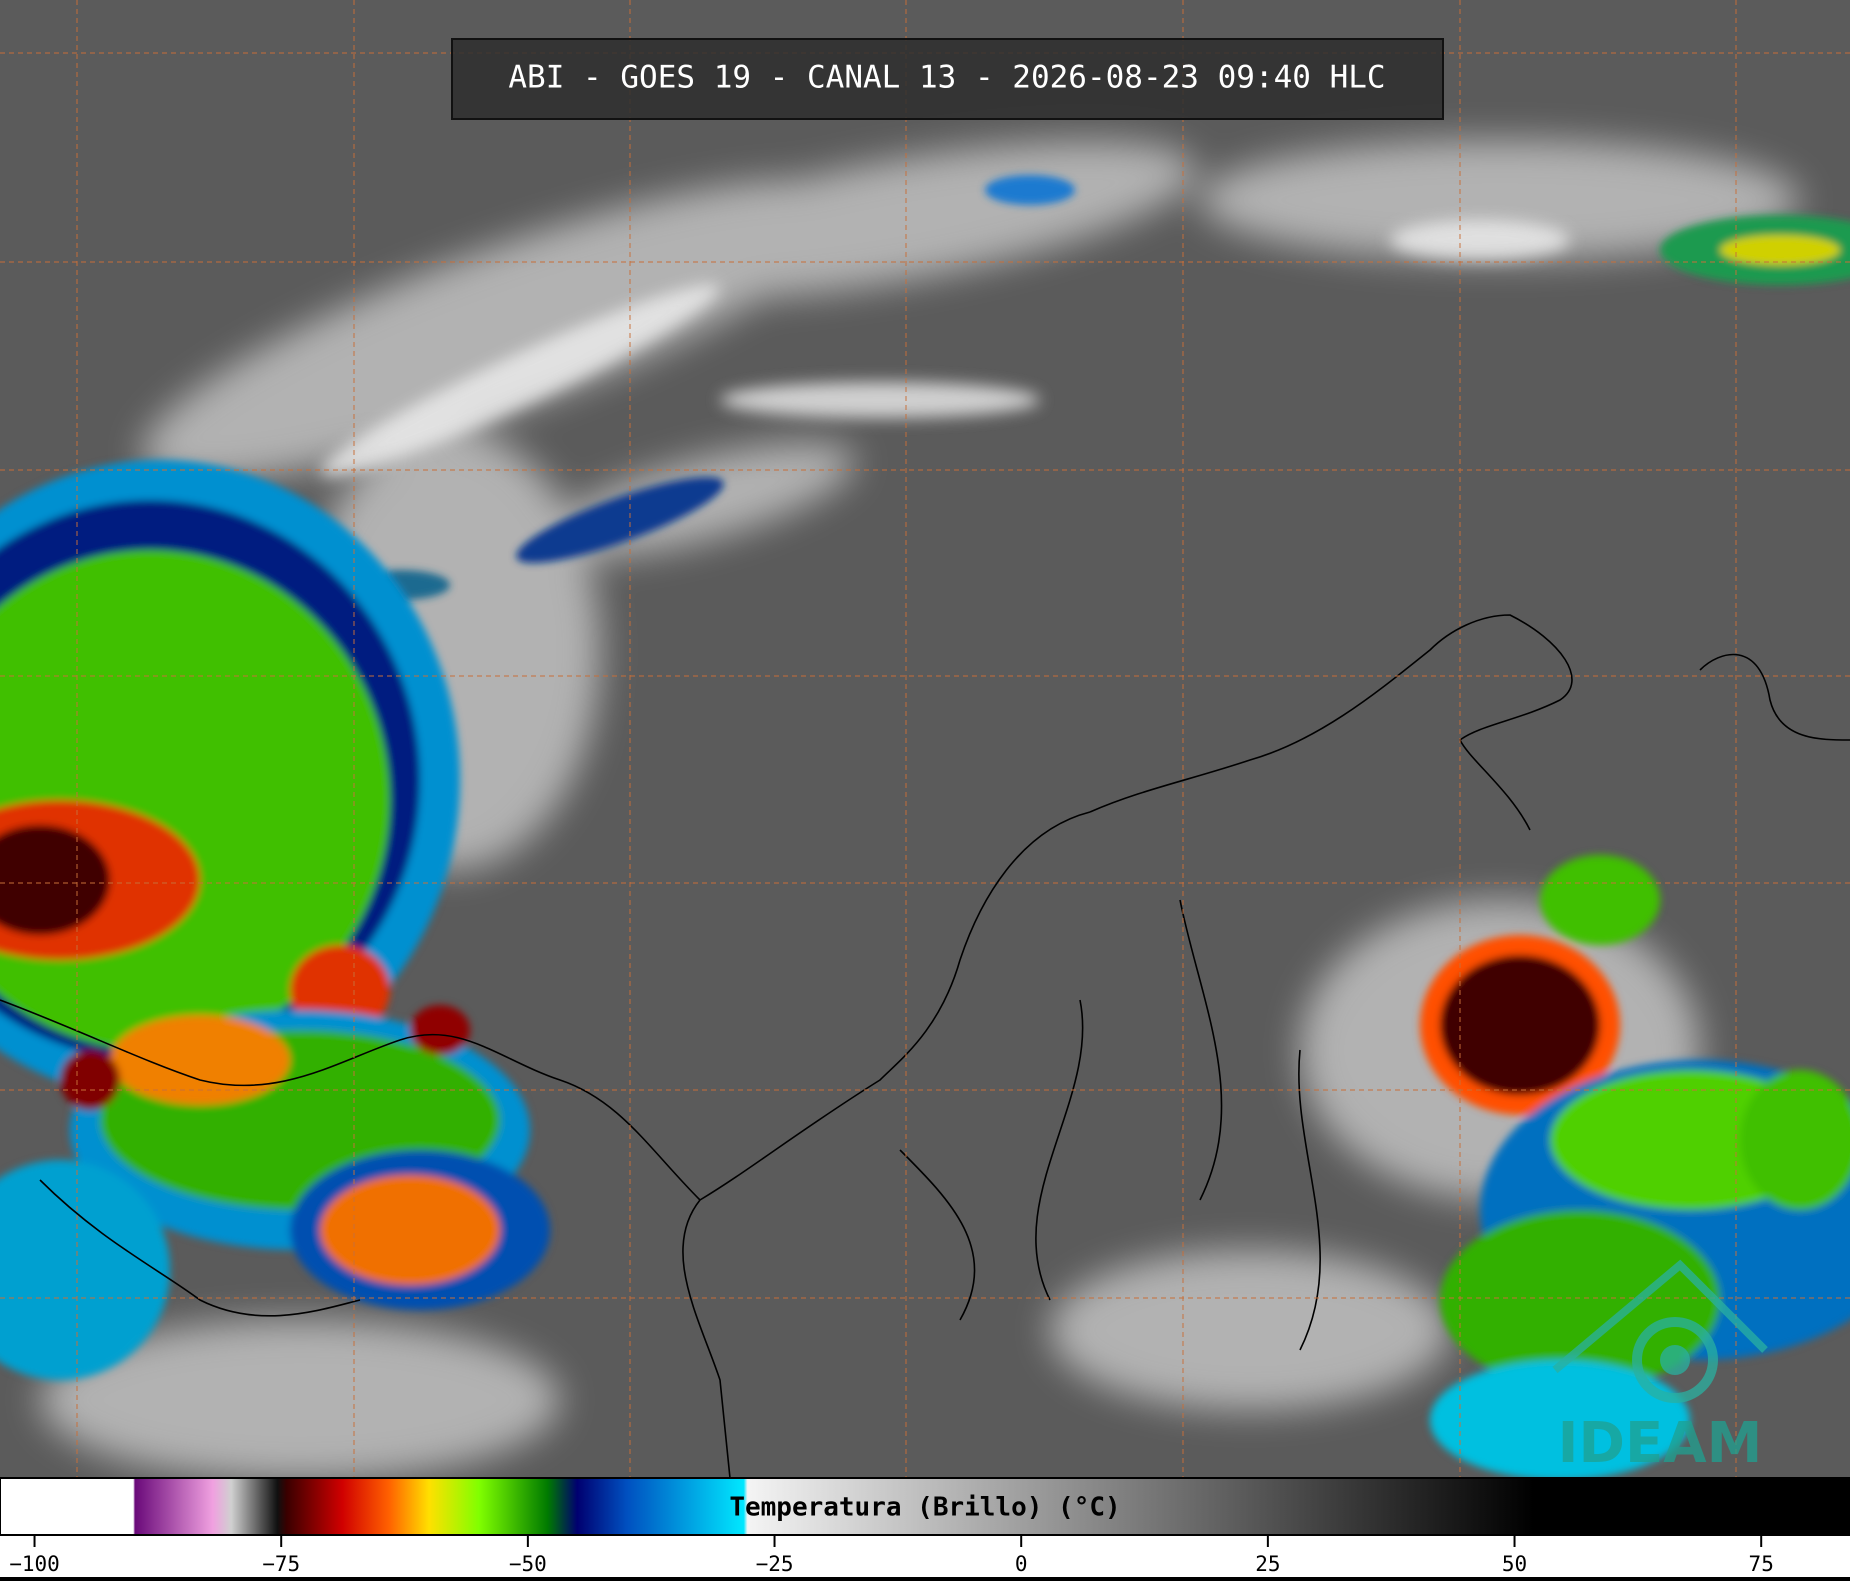 This screenshot has width=1850, height=1581. I want to click on tick-label: 0, so click(1021, 1564).